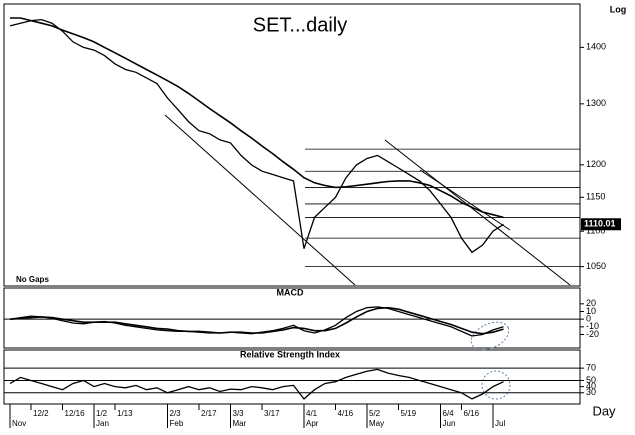  Describe the element at coordinates (209, 413) in the screenshot. I see `x-tick-label: 2/17` at that location.